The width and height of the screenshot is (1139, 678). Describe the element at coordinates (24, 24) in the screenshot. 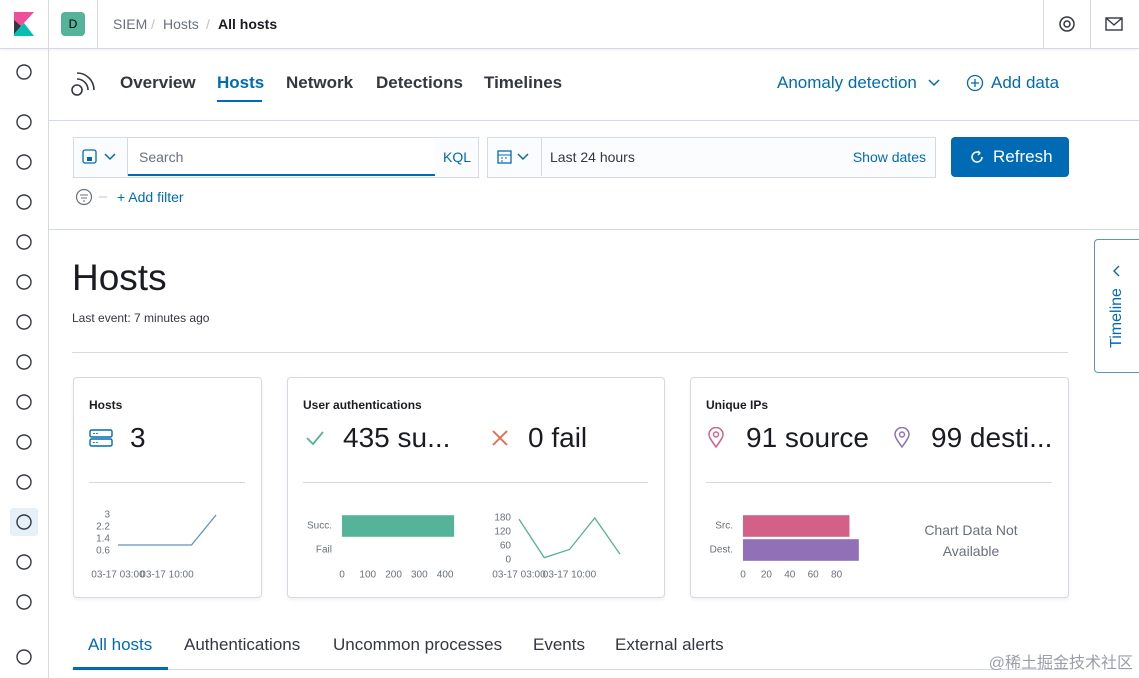

I see `logo` at that location.